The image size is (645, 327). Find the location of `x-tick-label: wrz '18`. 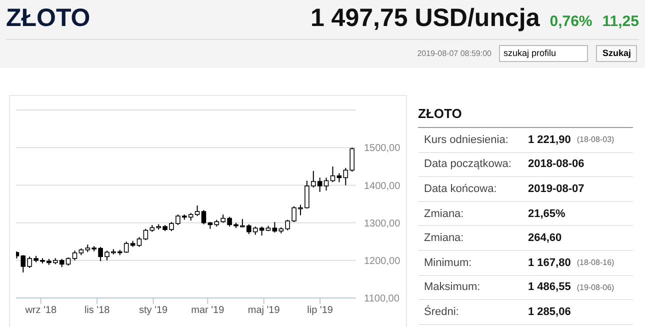

x-tick-label: wrz '18 is located at coordinates (40, 310).